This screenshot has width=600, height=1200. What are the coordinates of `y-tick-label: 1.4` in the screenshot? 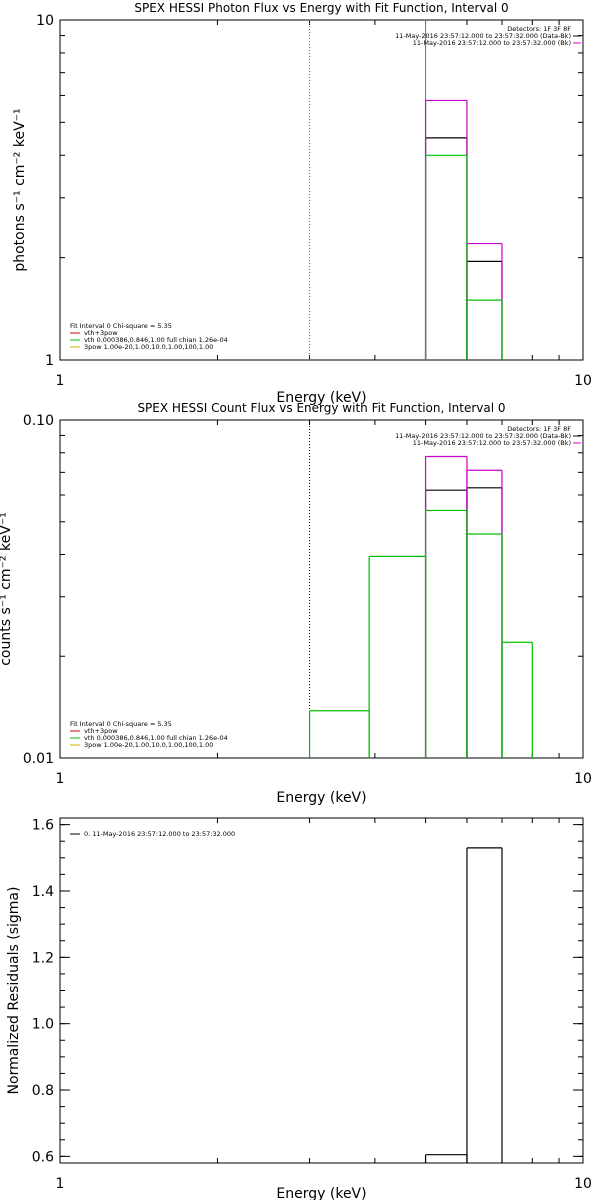 It's located at (43, 892).